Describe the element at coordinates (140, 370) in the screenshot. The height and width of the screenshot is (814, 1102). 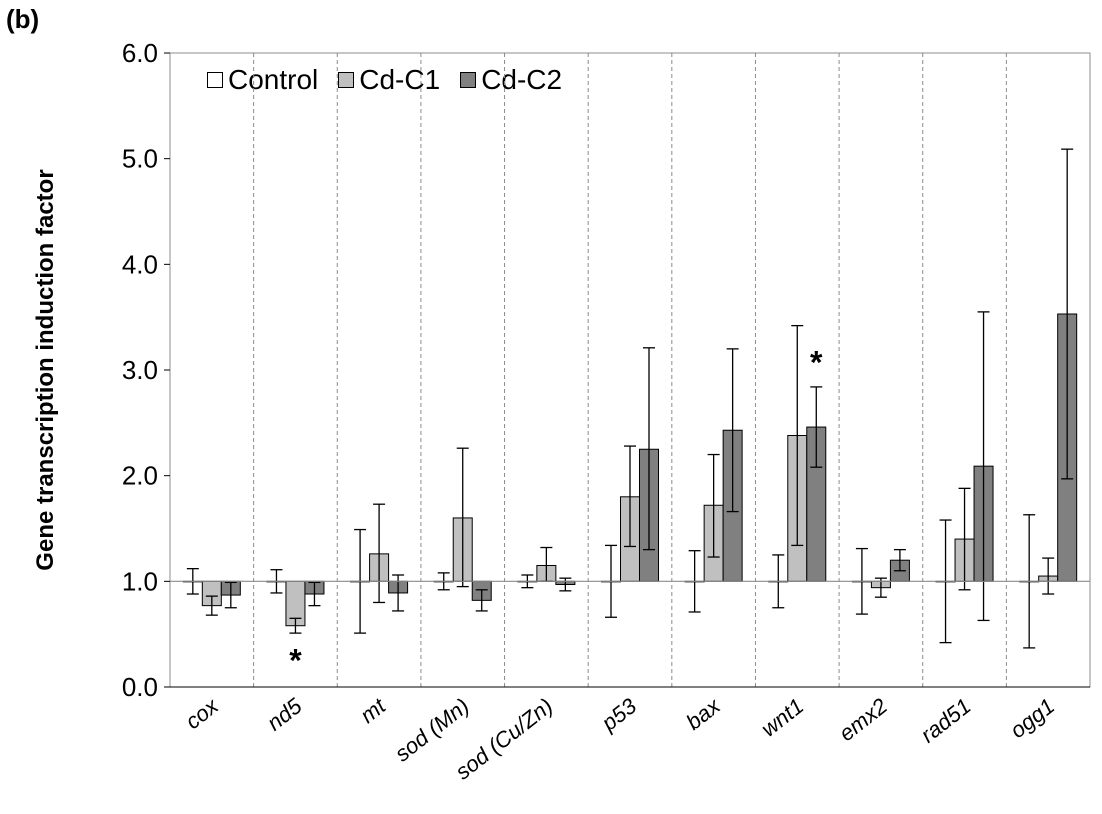
I see `y-tick-label: 3.0` at that location.